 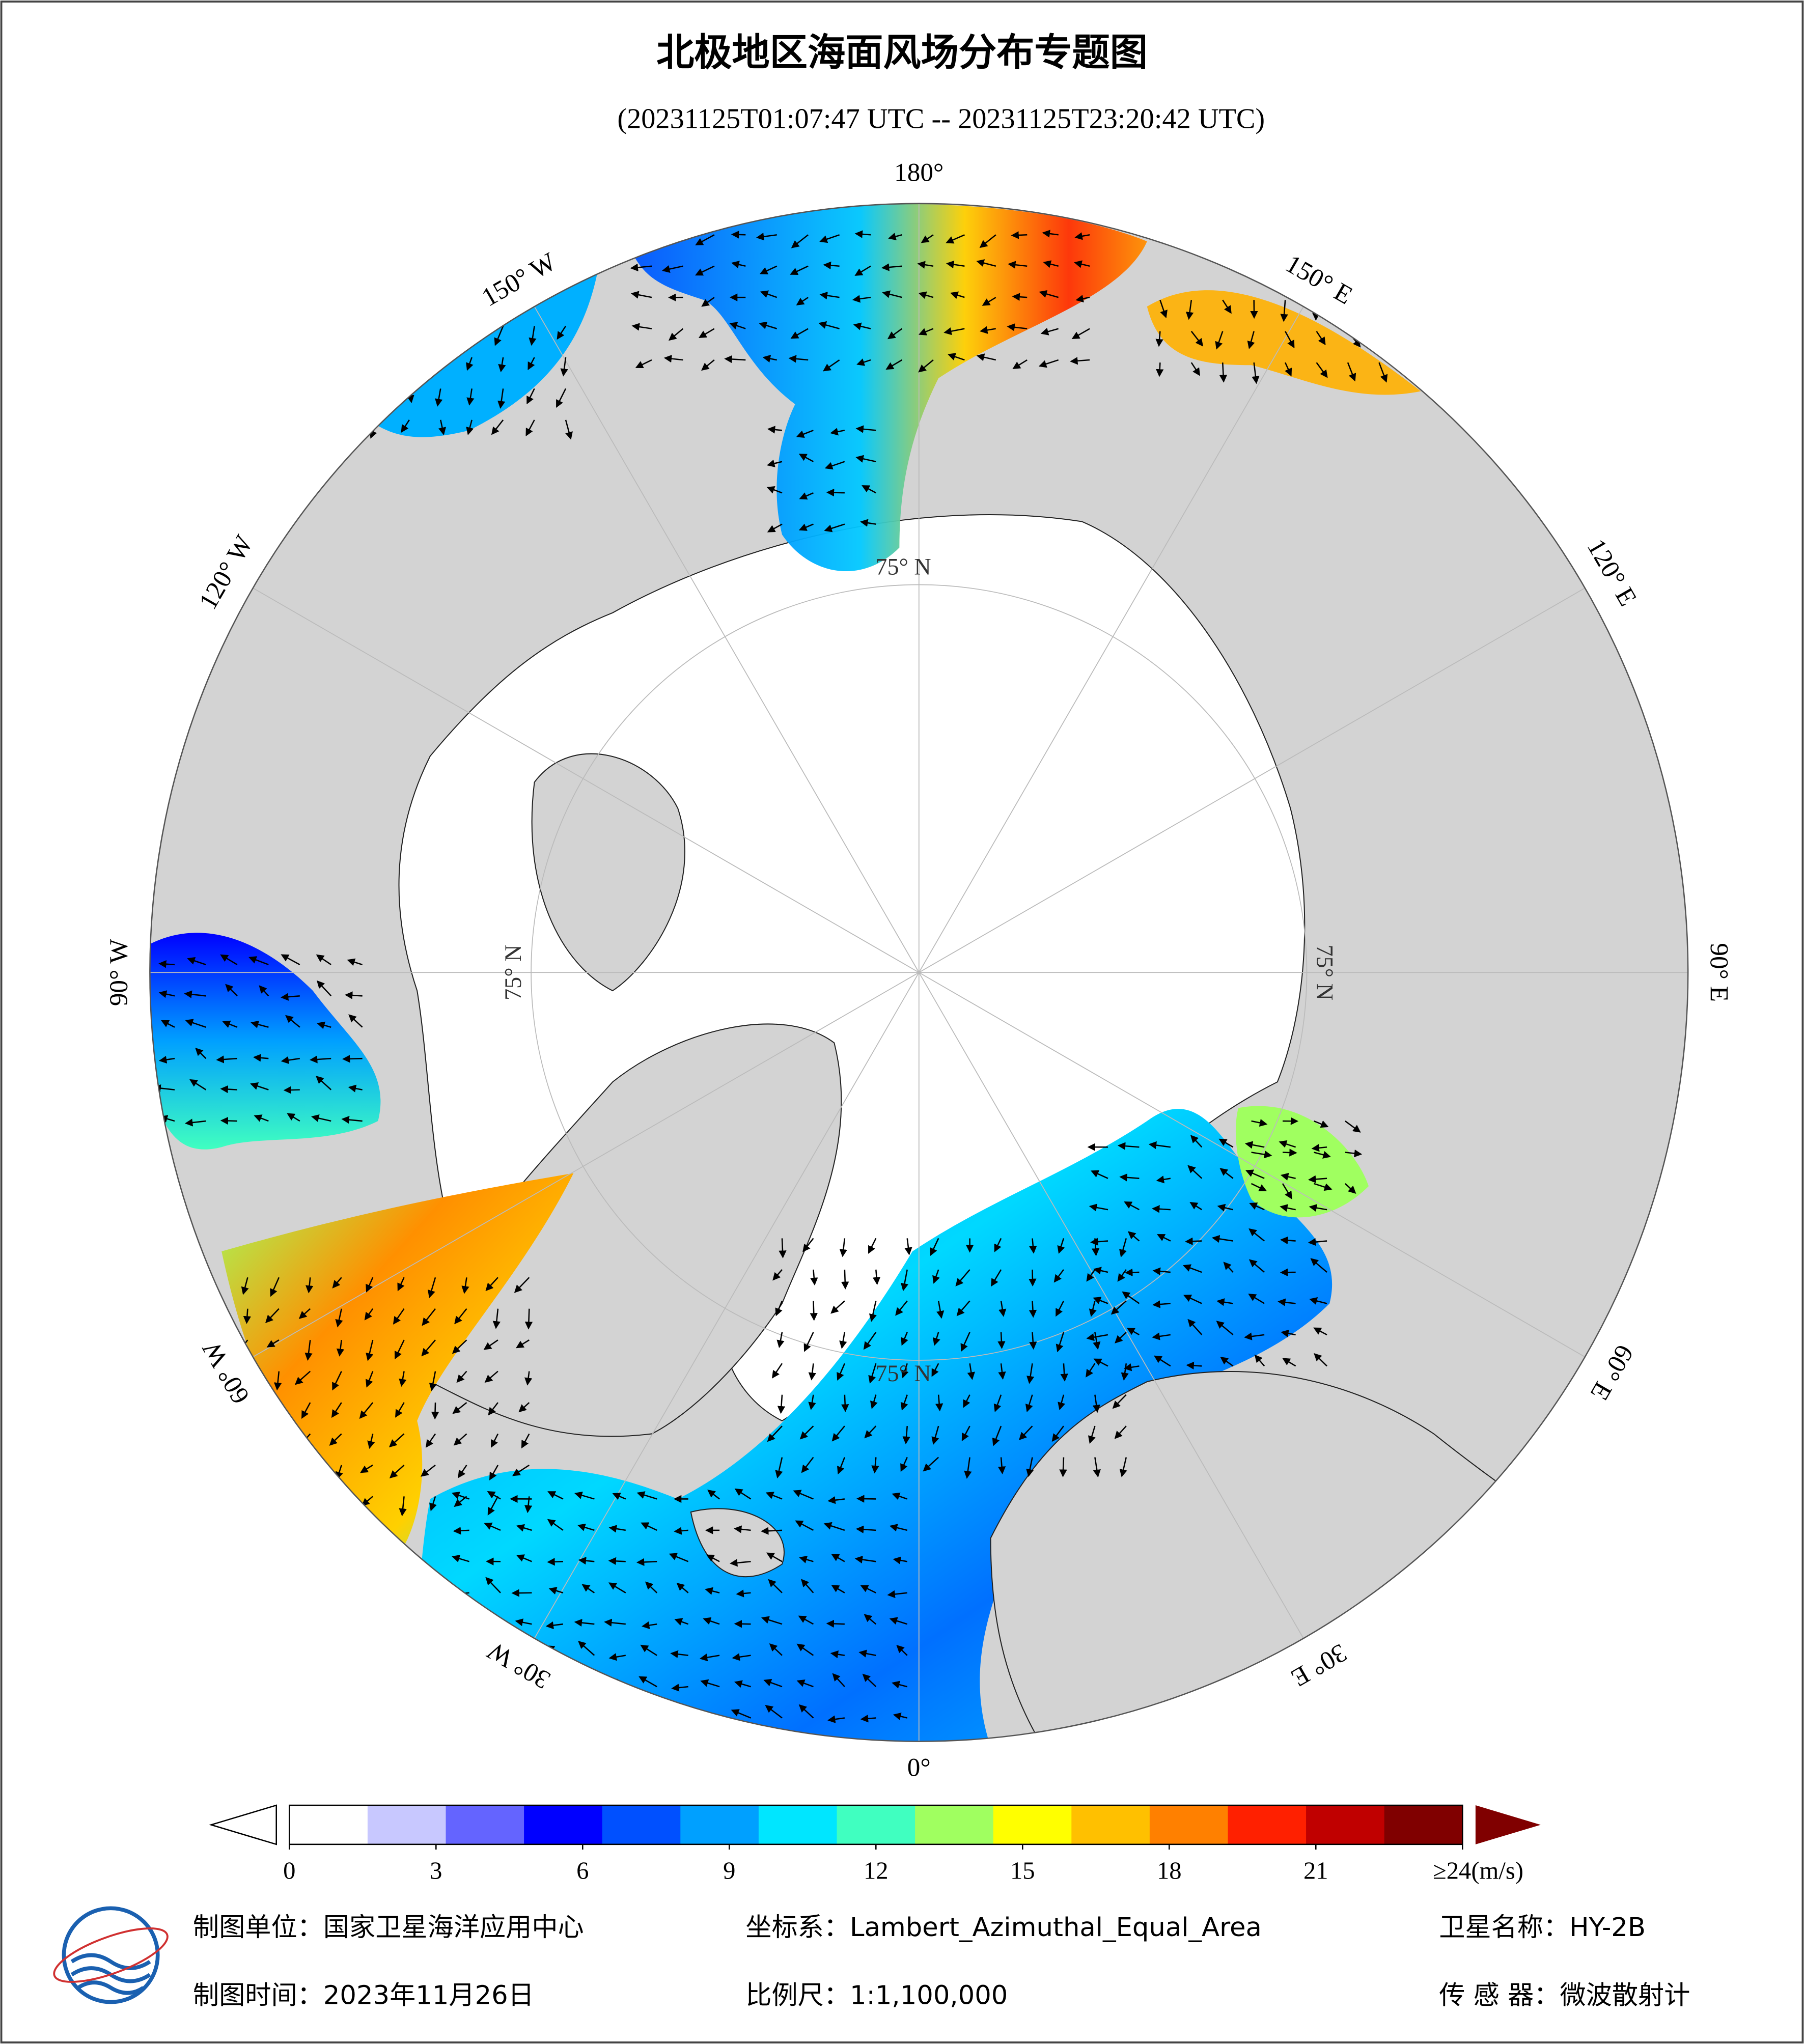 I want to click on colorbar-label: 3, so click(x=436, y=1870).